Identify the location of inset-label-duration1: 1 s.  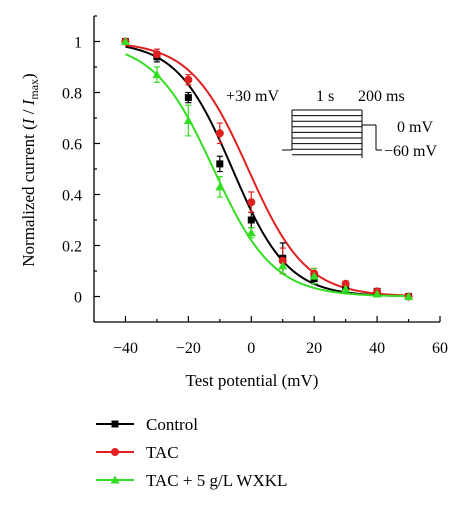
(325, 96).